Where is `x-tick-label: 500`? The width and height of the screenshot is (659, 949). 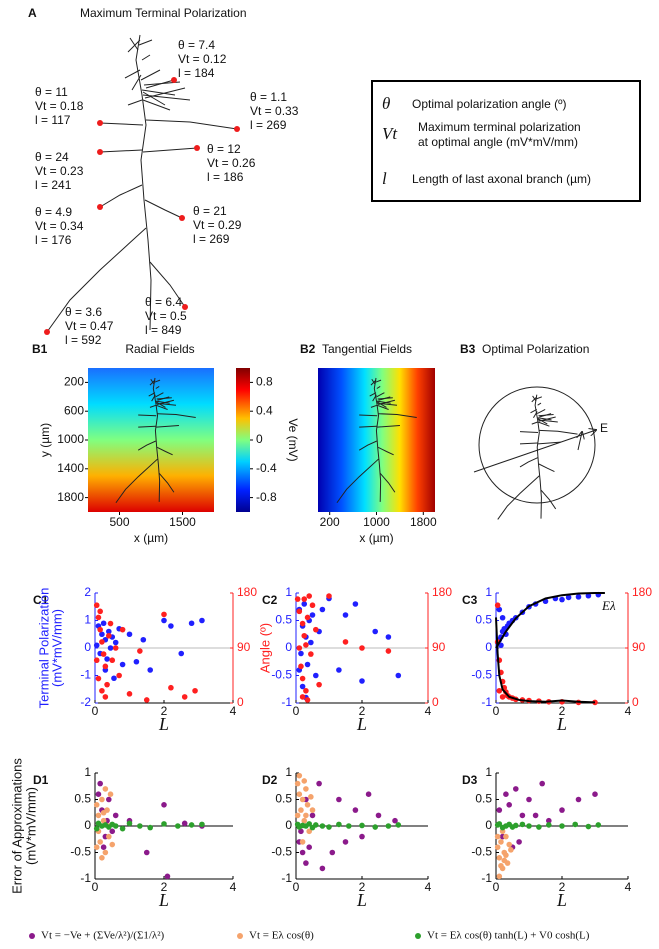 x-tick-label: 500 is located at coordinates (119, 522).